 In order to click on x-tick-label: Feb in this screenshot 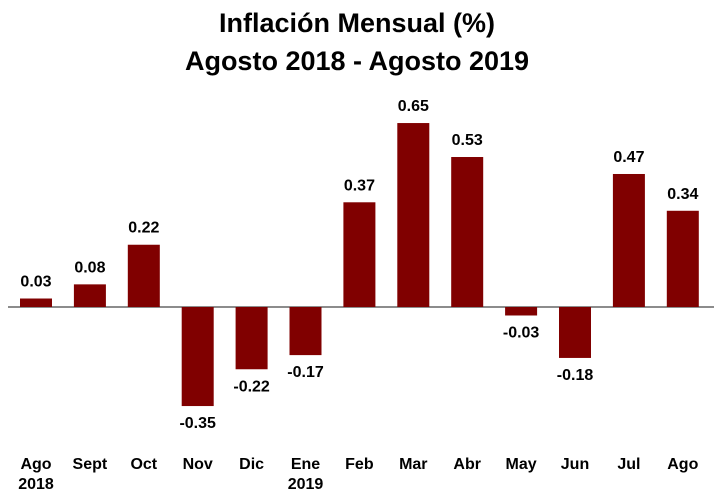, I will do `click(359, 464)`.